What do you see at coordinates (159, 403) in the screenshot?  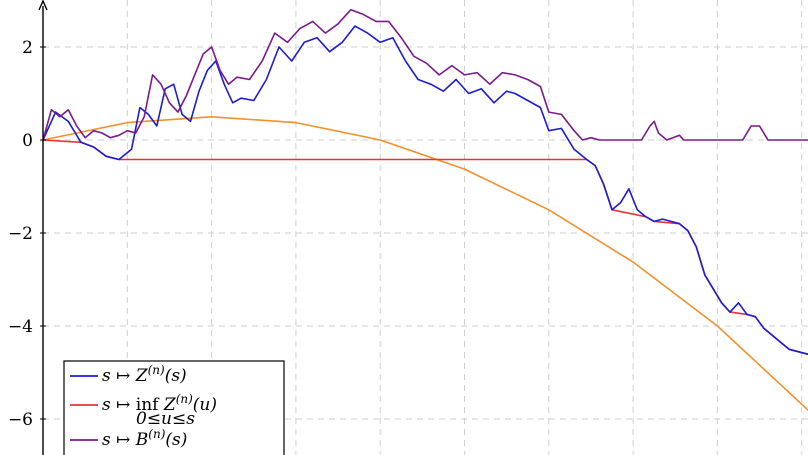 I see `legend-label: s ↦ inf Z(n)(u)` at bounding box center [159, 403].